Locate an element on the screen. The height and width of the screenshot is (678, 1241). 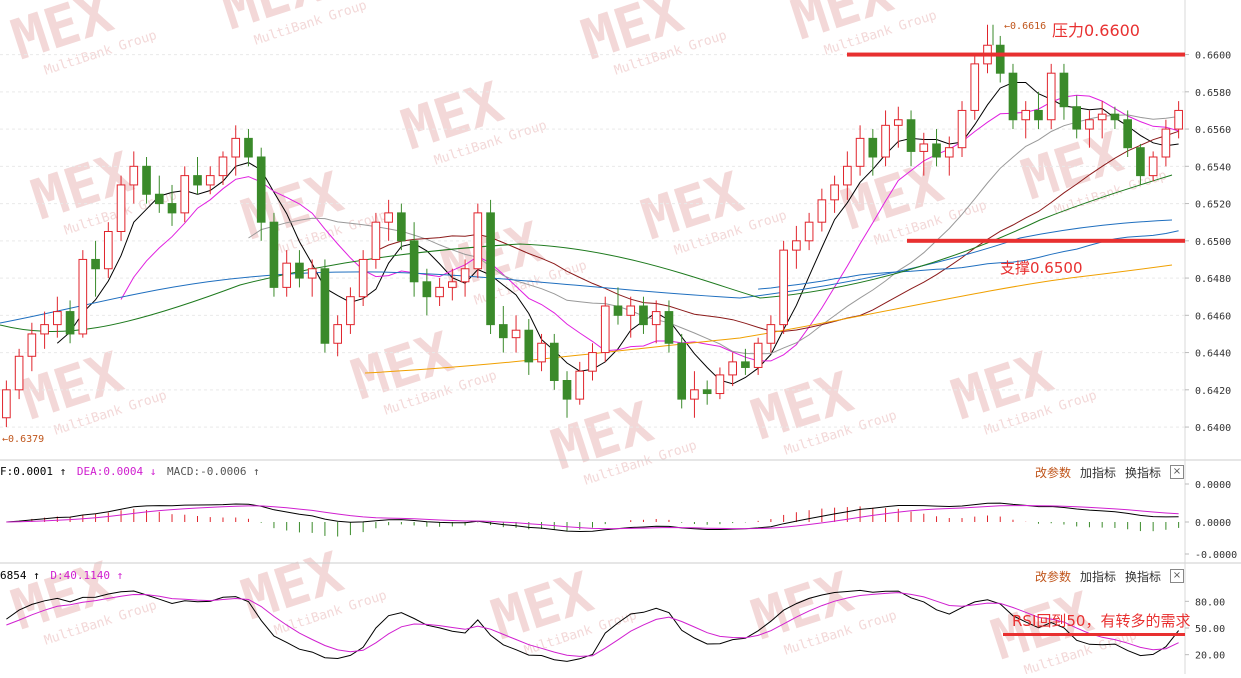
kdj-k-line is located at coordinates (592, 625).